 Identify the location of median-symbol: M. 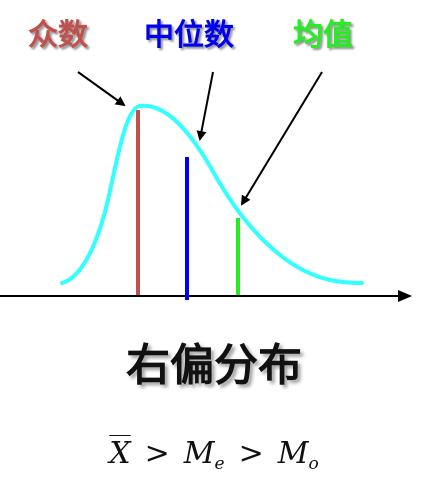
(199, 453).